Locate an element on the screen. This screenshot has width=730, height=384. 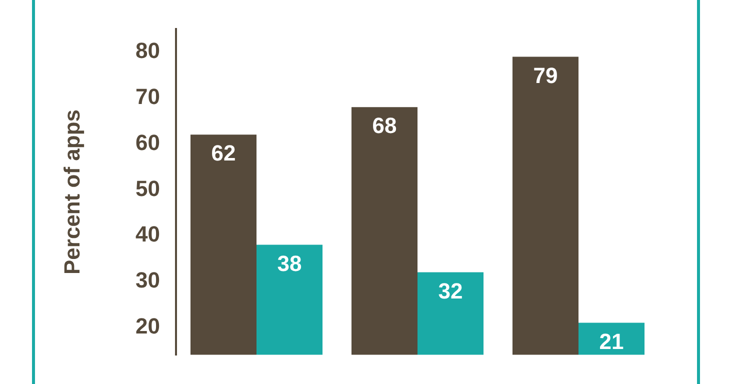
y-axis-title: Percent of apps is located at coordinates (71, 192).